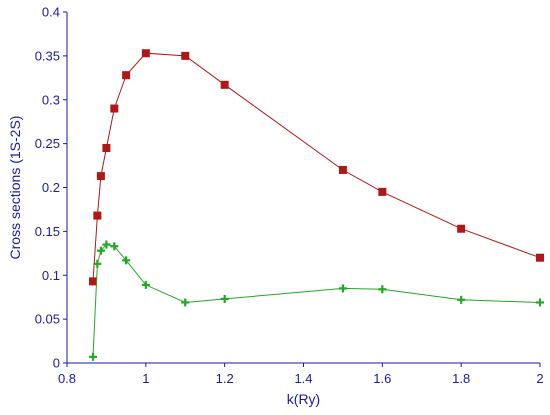  What do you see at coordinates (303, 378) in the screenshot?
I see `x-tick-label: 1.4` at bounding box center [303, 378].